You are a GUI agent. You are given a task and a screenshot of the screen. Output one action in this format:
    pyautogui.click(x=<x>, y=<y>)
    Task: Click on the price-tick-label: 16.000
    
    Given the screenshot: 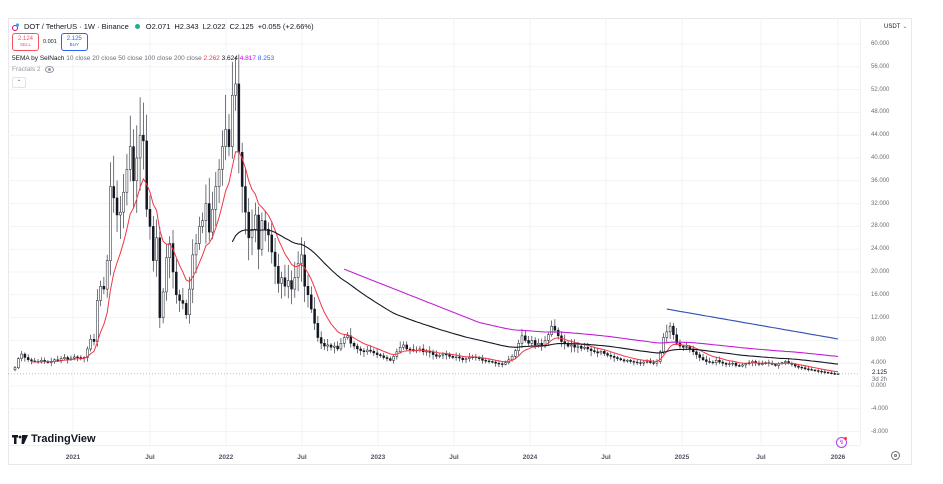 What is the action you would take?
    pyautogui.click(x=880, y=294)
    